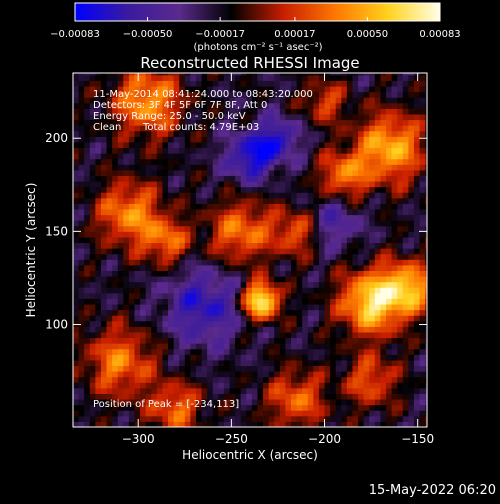 This screenshot has height=504, width=500. Describe the element at coordinates (169, 116) in the screenshot. I see `annotation-energy: Energy Range: 25.0 - 50.0 keV` at that location.